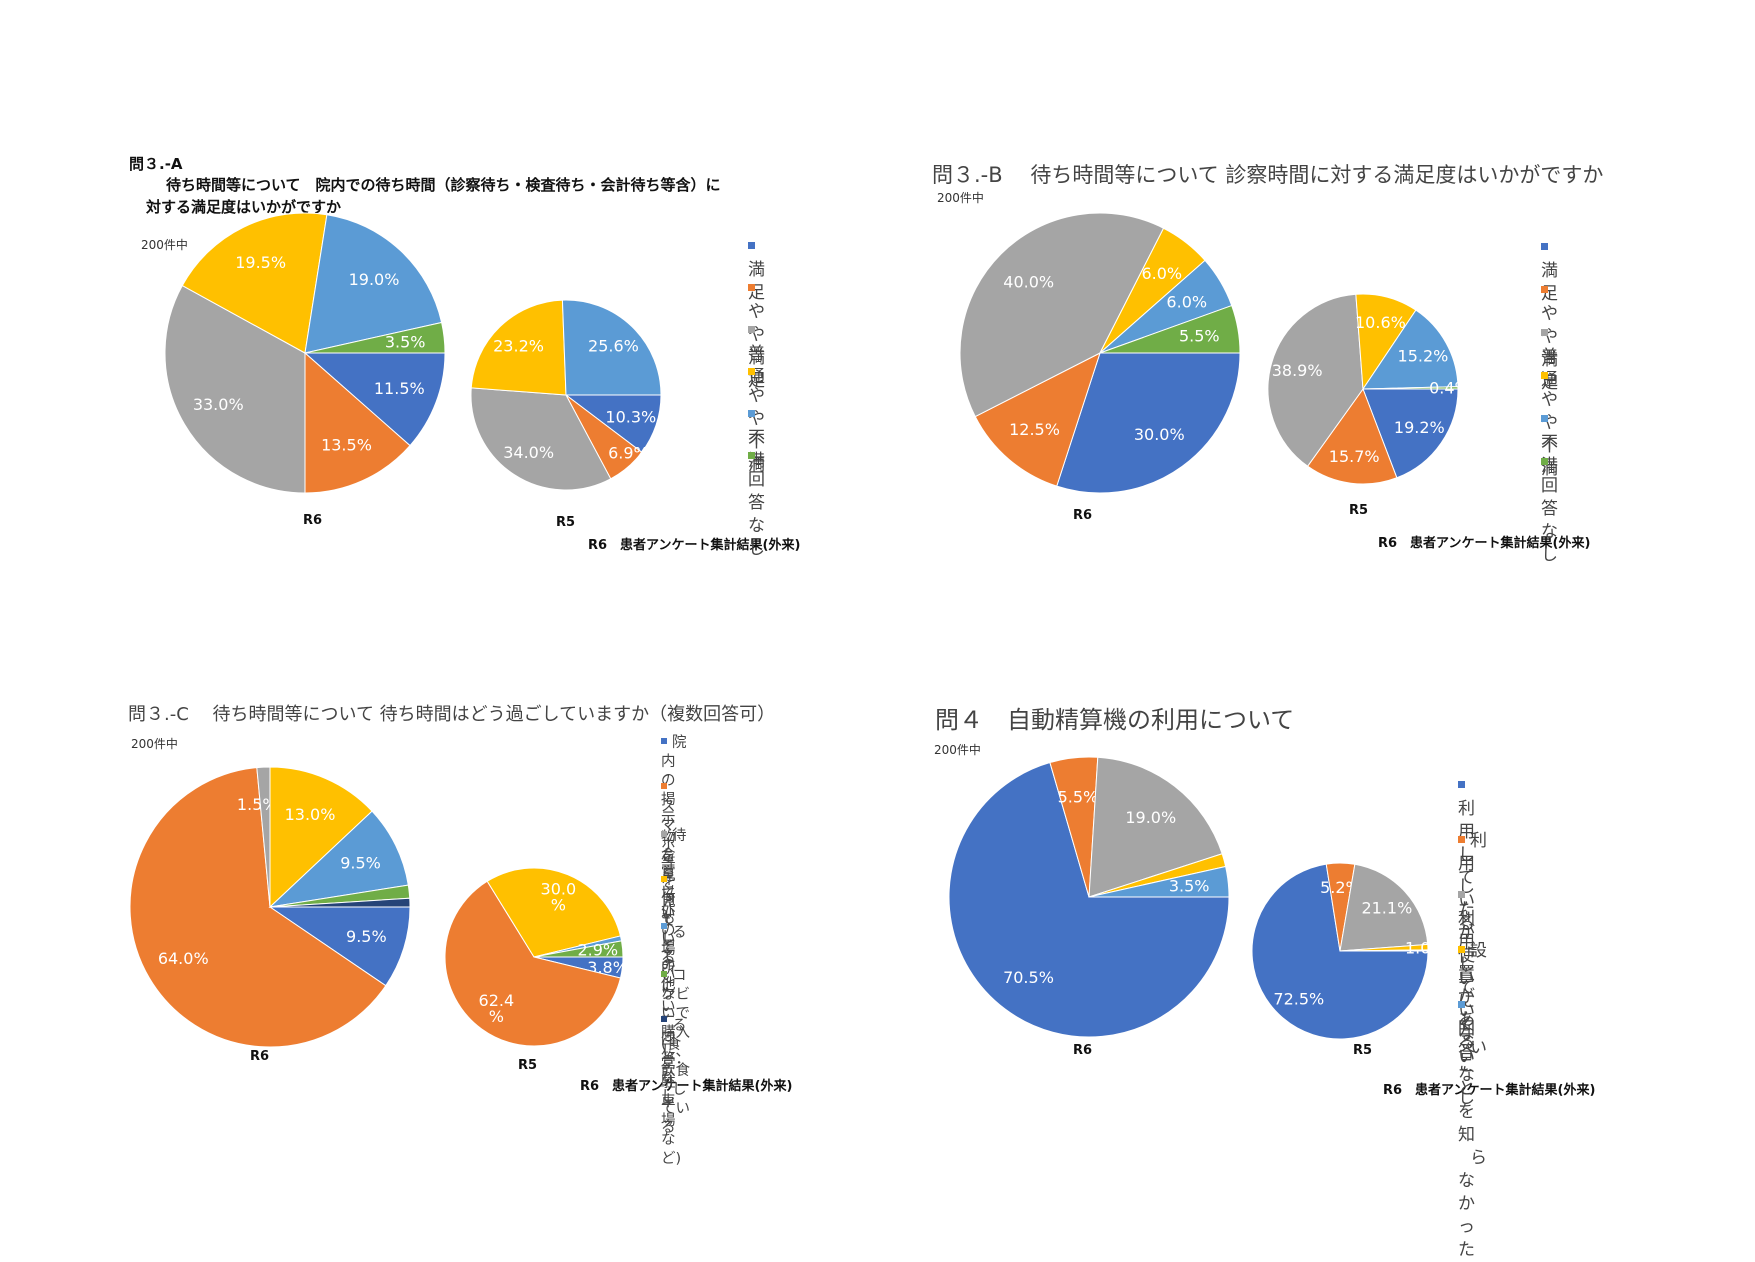 This screenshot has height=1262, width=1755. I want to click on q3c-footer: R6 患者アンケート集計結果(外来), so click(686, 1086).